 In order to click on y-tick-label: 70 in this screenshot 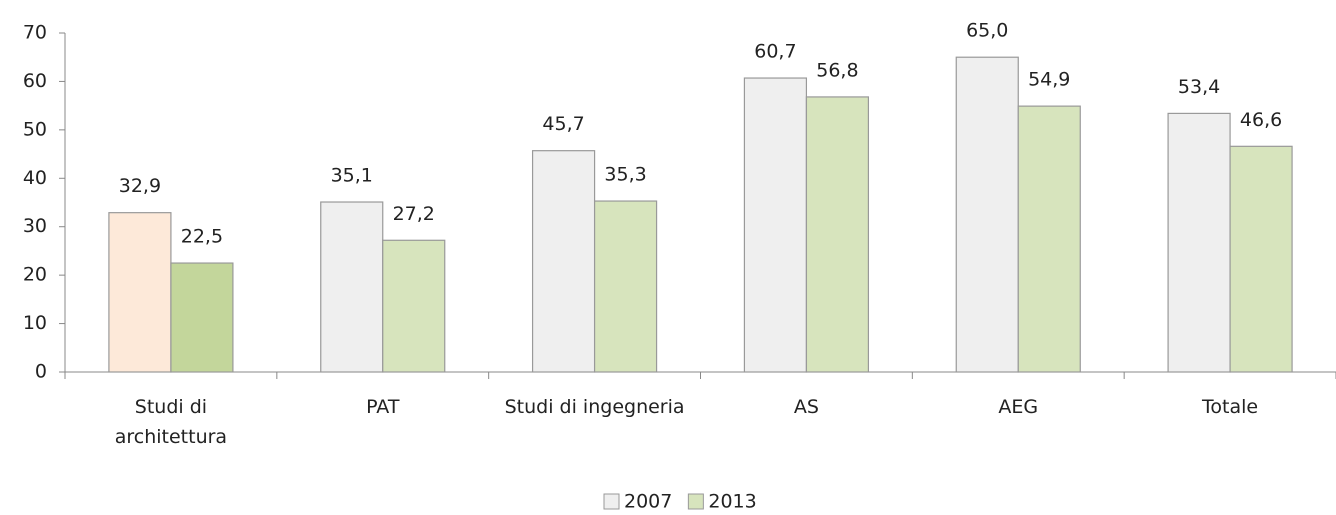, I will do `click(35, 33)`.